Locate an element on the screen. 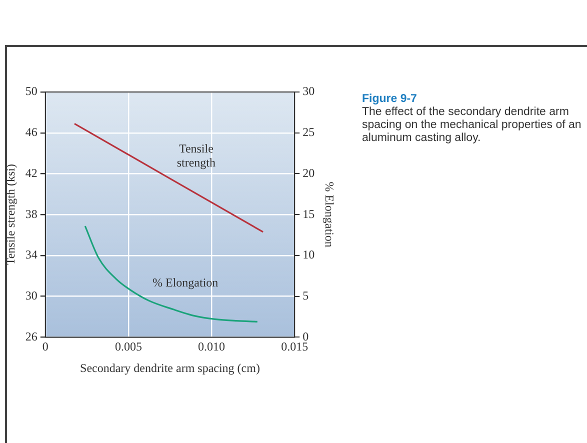 The height and width of the screenshot is (443, 587). y-tick-label: 38 is located at coordinates (31, 213).